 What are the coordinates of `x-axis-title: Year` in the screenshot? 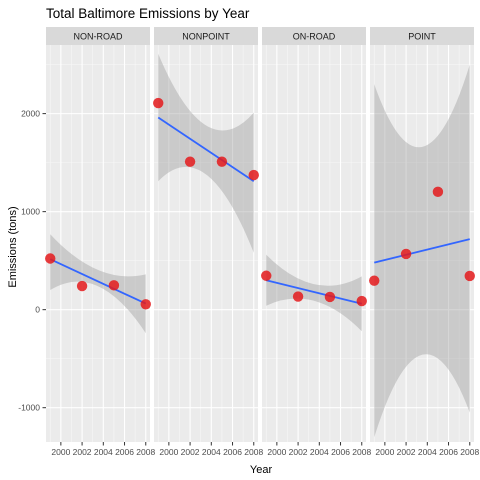 It's located at (261, 470).